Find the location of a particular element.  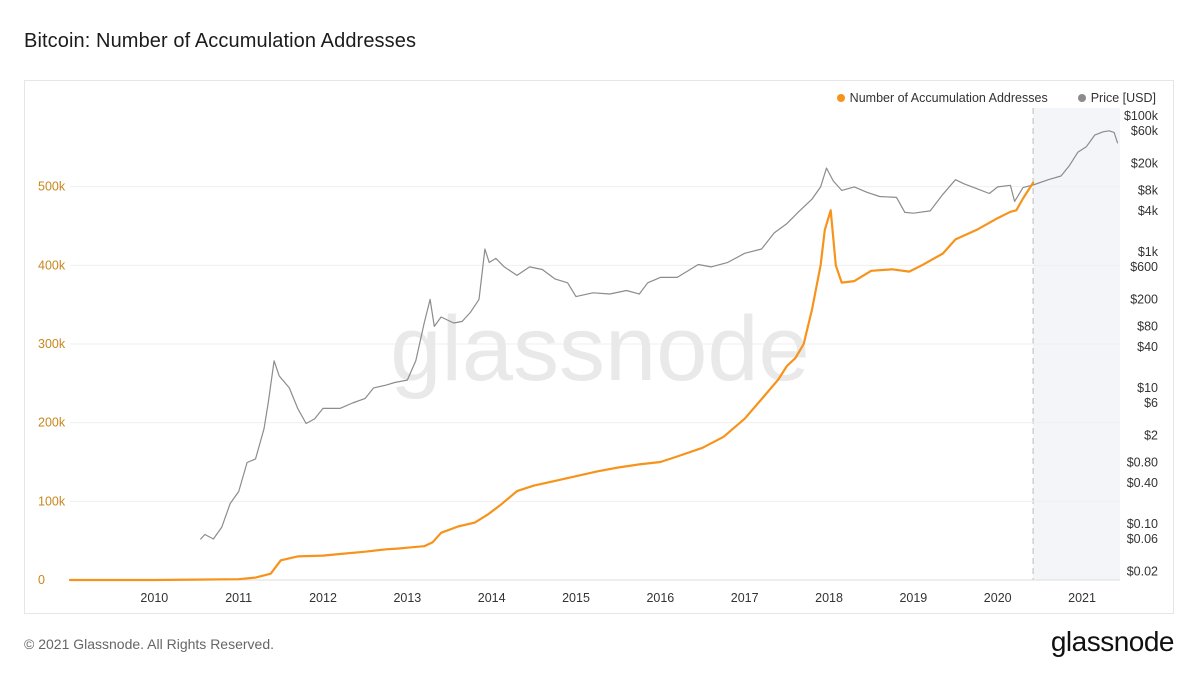

legend-item-price: Price [USD] is located at coordinates (1116, 98).